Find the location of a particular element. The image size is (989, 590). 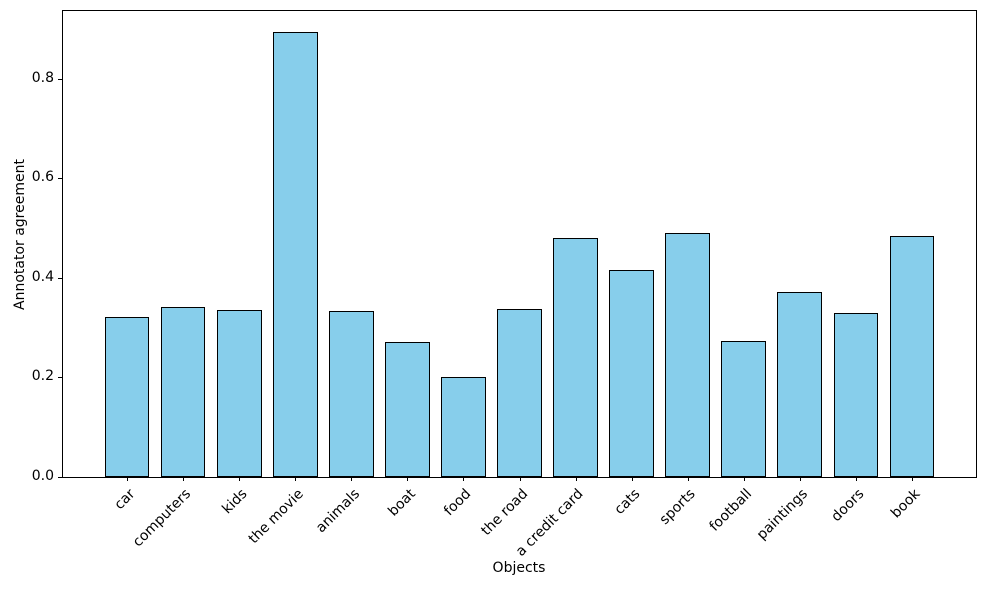

x-tick-label-paintings: paintings is located at coordinates (783, 515).